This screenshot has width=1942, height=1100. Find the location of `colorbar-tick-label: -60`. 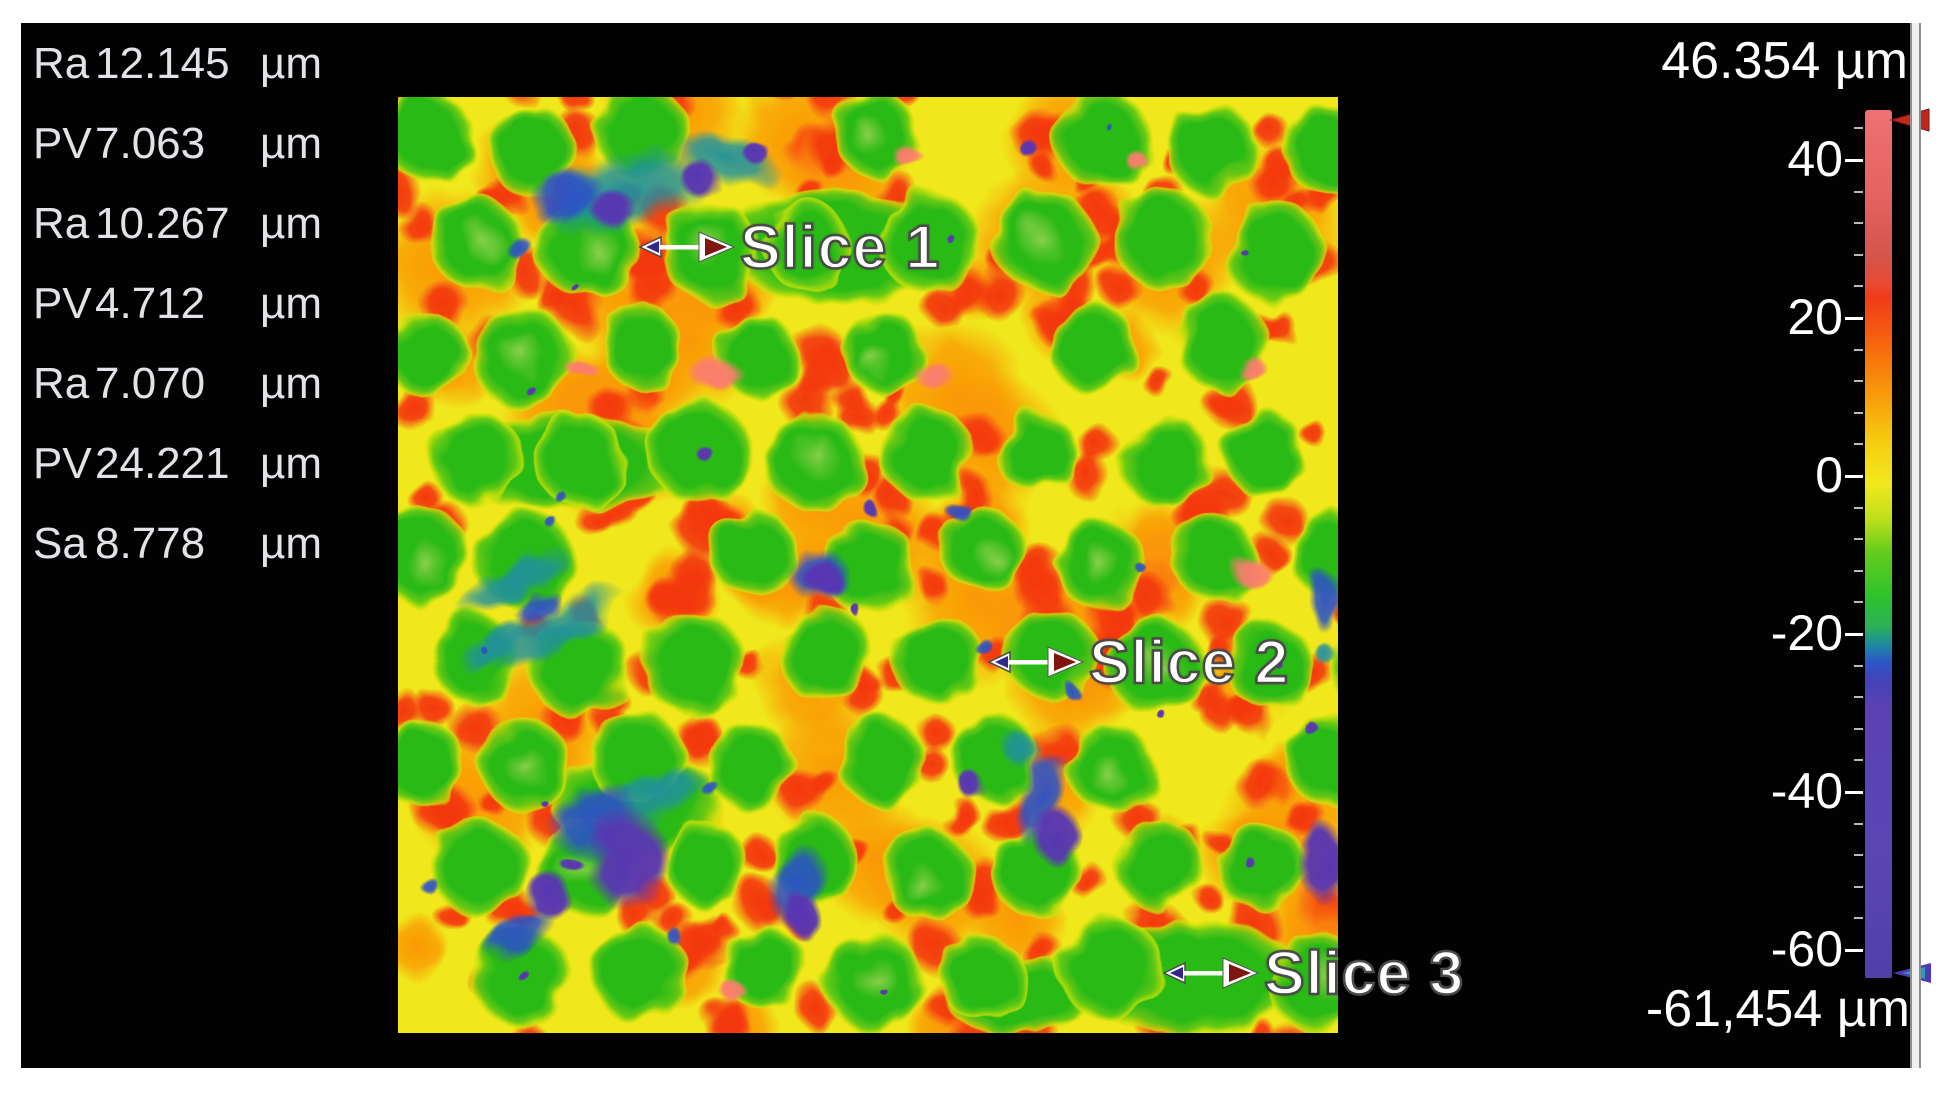

colorbar-tick-label: -60 is located at coordinates (1806, 949).